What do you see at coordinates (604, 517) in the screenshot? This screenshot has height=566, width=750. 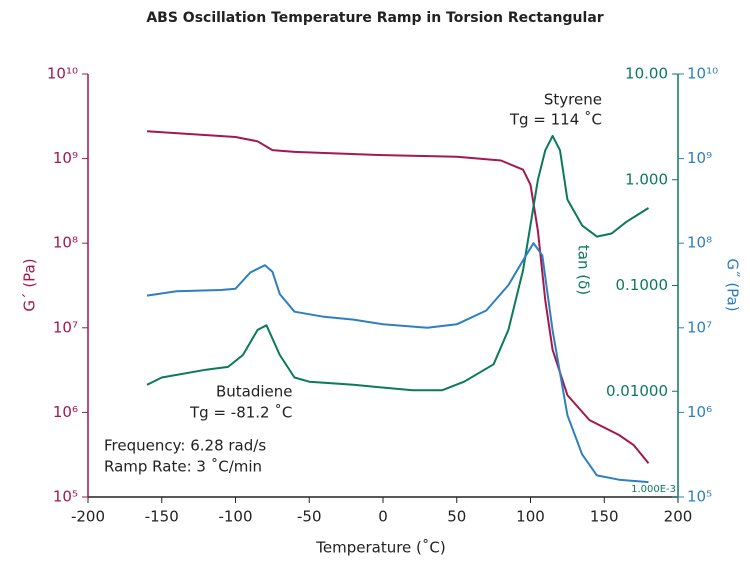 I see `x-tick-label: 150` at bounding box center [604, 517].